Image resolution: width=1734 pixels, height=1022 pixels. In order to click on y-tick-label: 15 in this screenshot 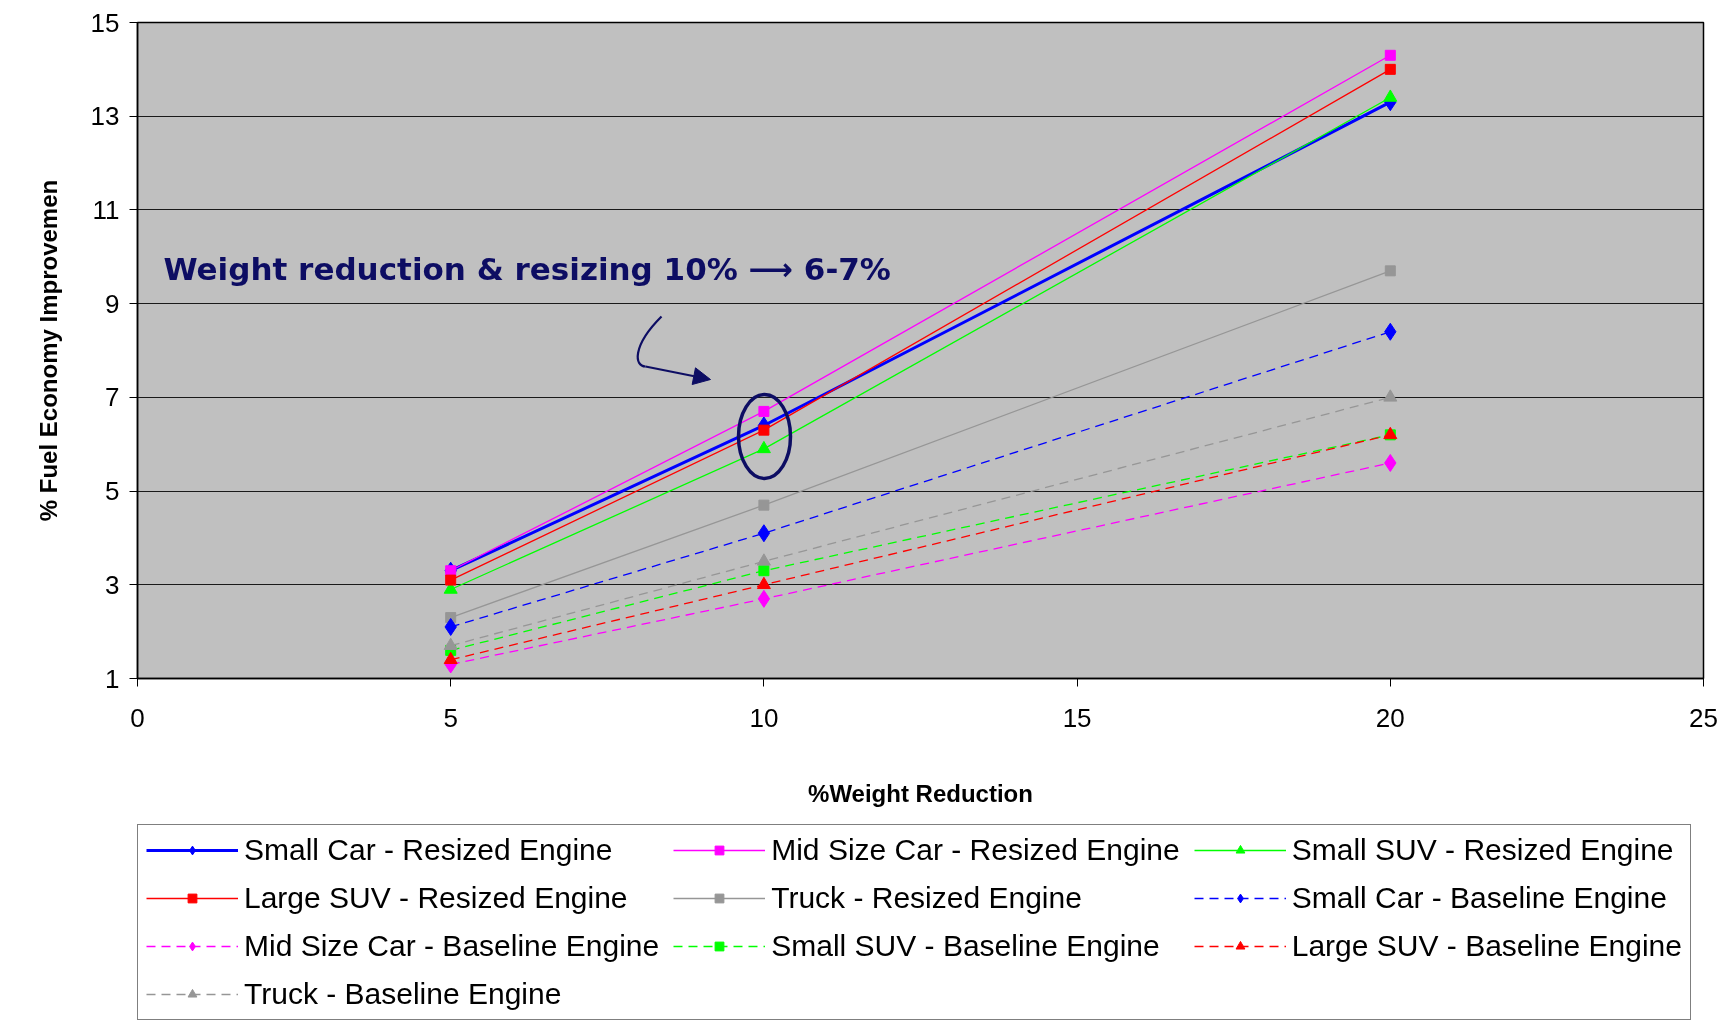, I will do `click(105, 22)`.